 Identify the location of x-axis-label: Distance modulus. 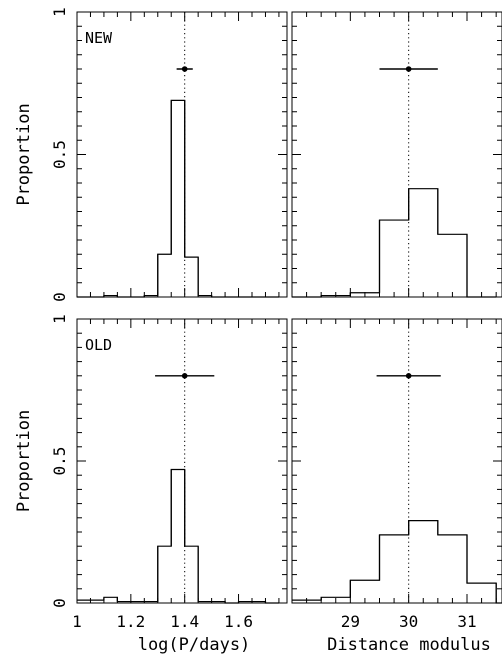
(409, 645).